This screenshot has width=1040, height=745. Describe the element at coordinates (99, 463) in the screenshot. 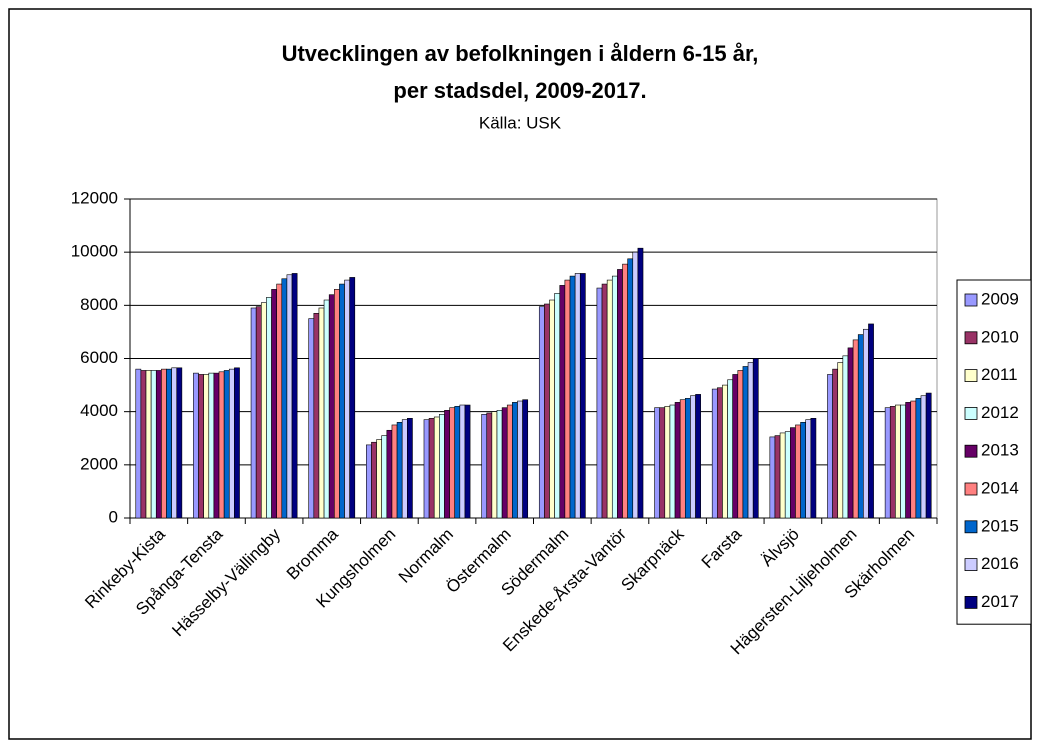

I see `y-tick-label: 2000` at that location.